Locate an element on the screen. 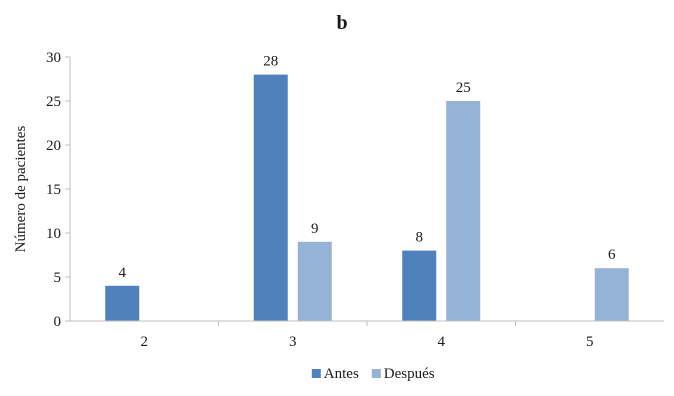 The image size is (674, 396). y-tick-label: 0 is located at coordinates (58, 322).